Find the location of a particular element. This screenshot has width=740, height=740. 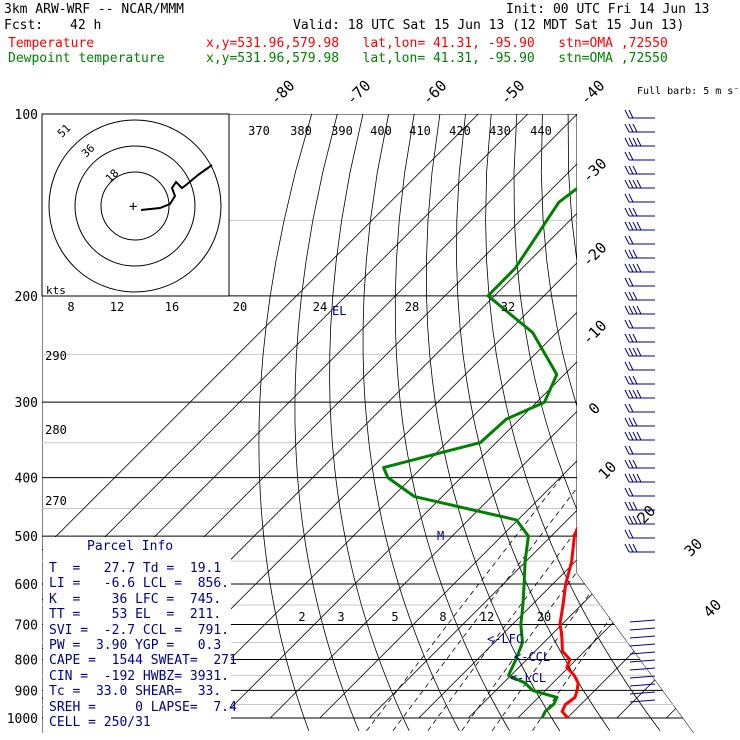

hodograph-unit: kts is located at coordinates (56, 290).